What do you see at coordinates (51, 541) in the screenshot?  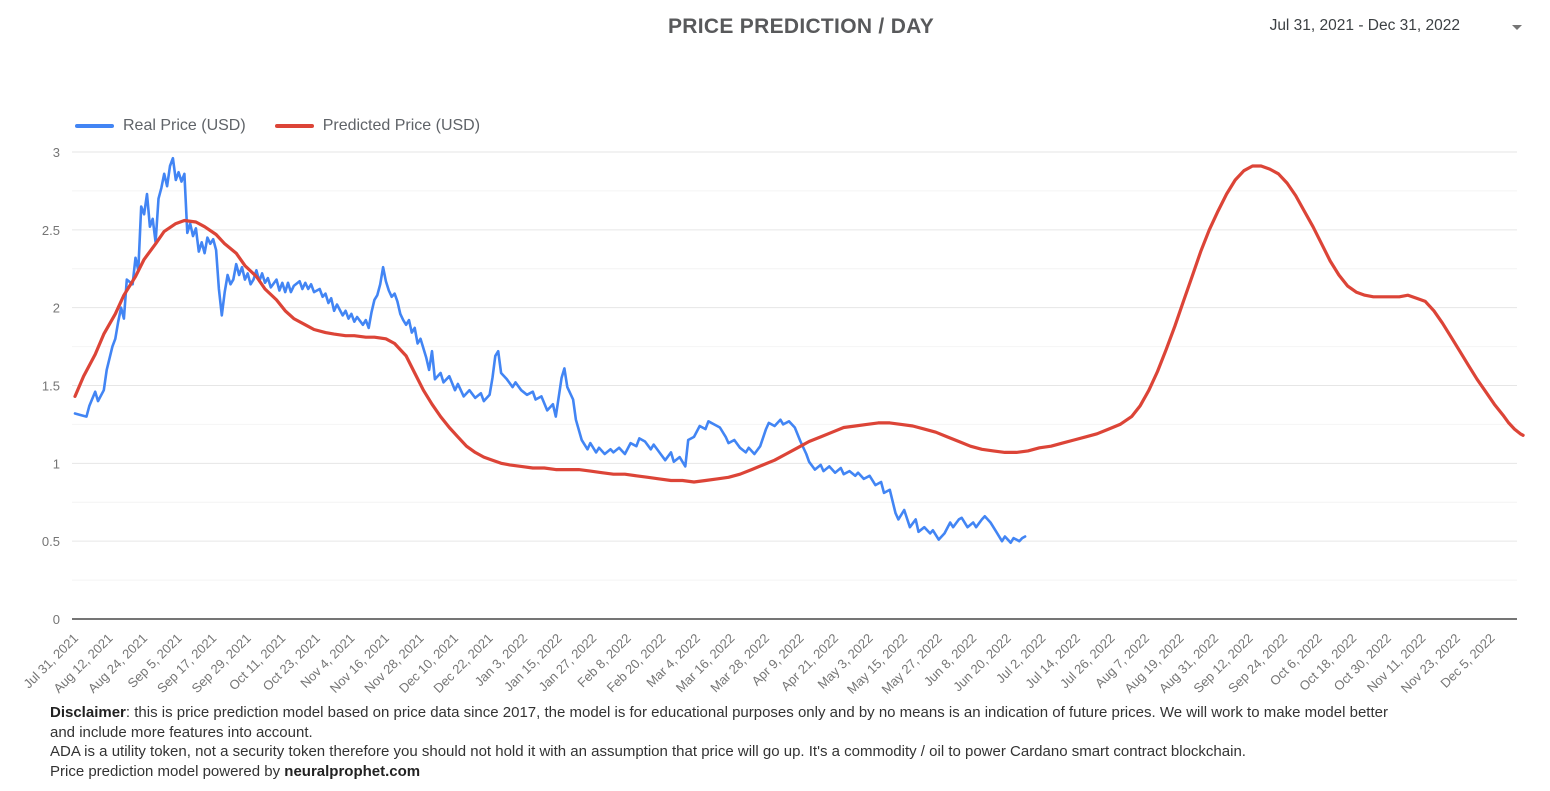 I see `y-tick-label: 0.5` at bounding box center [51, 541].